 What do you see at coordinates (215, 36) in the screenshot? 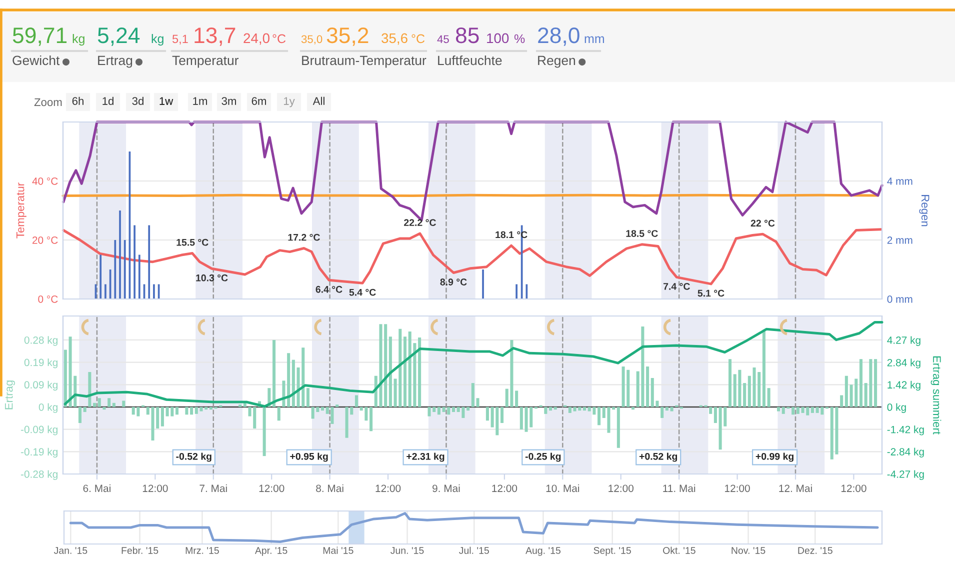
I see `text: 13,7` at bounding box center [215, 36].